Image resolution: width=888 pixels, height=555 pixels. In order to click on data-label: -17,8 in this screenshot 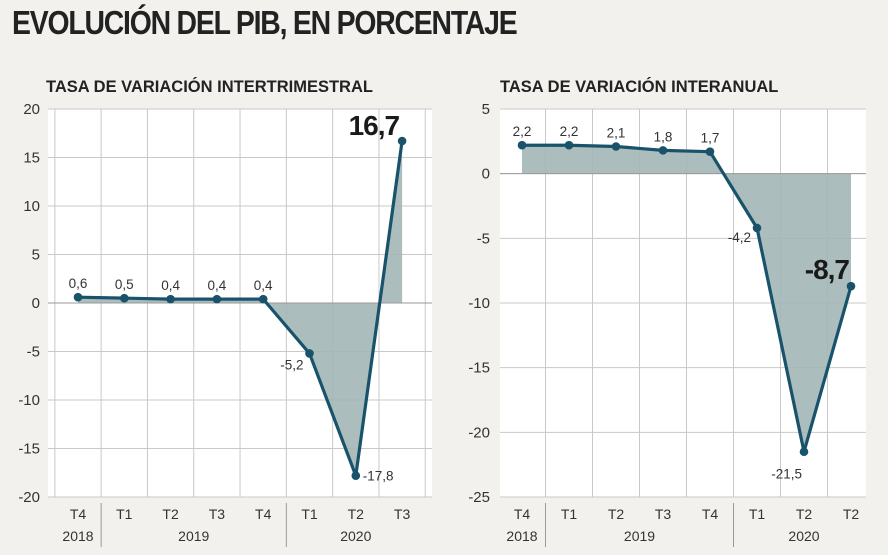, I will do `click(378, 476)`.